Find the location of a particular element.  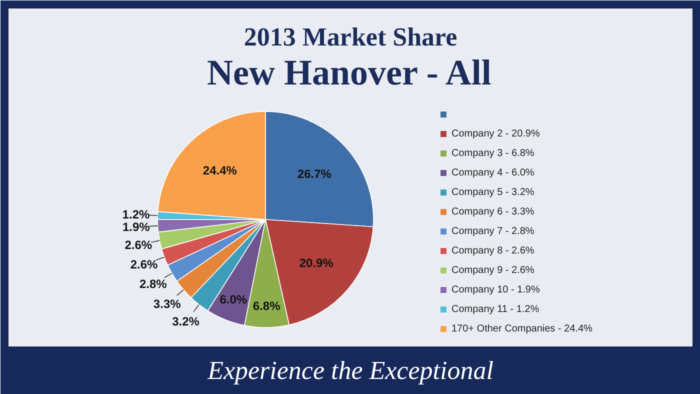

data-label: 26.7% is located at coordinates (314, 173).